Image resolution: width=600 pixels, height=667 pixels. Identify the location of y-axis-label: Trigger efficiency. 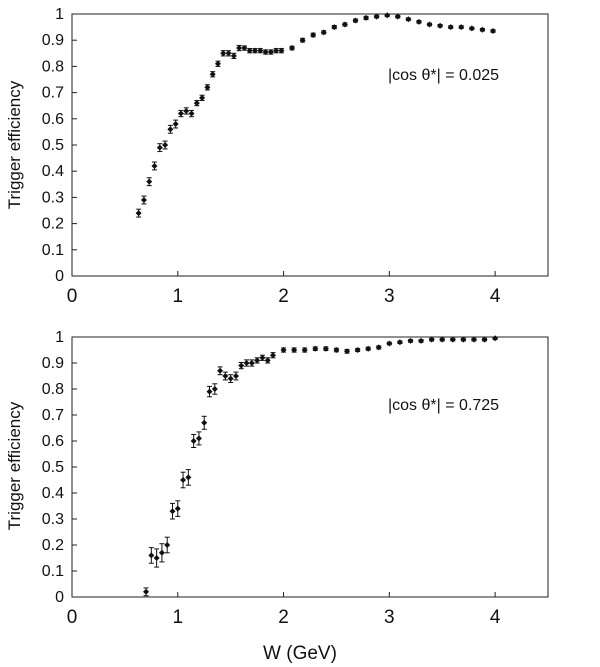
(14, 465).